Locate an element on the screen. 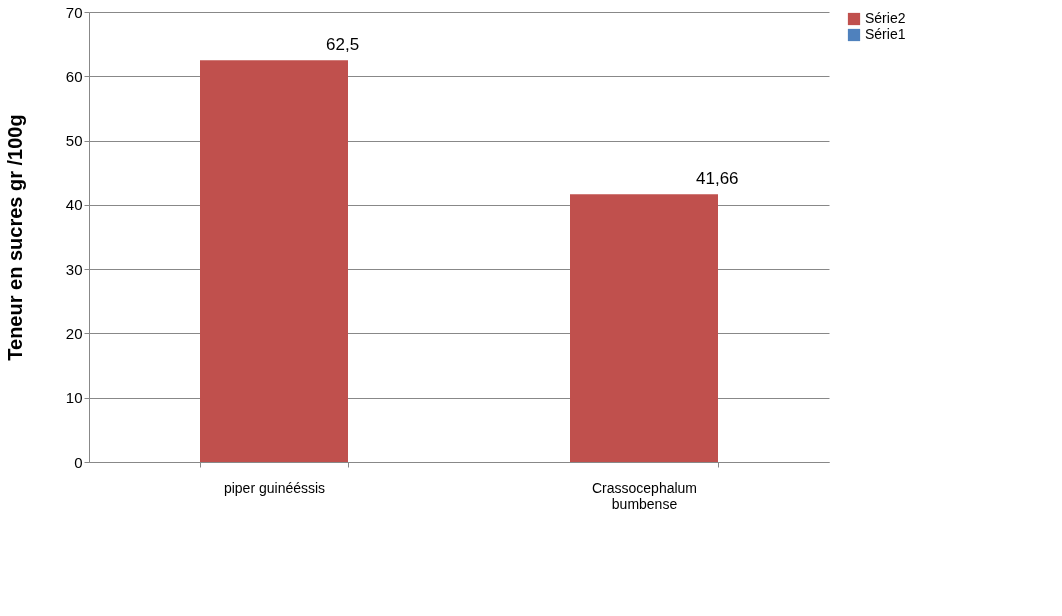 The image size is (1062, 616). legend-label: Série1 is located at coordinates (885, 34).